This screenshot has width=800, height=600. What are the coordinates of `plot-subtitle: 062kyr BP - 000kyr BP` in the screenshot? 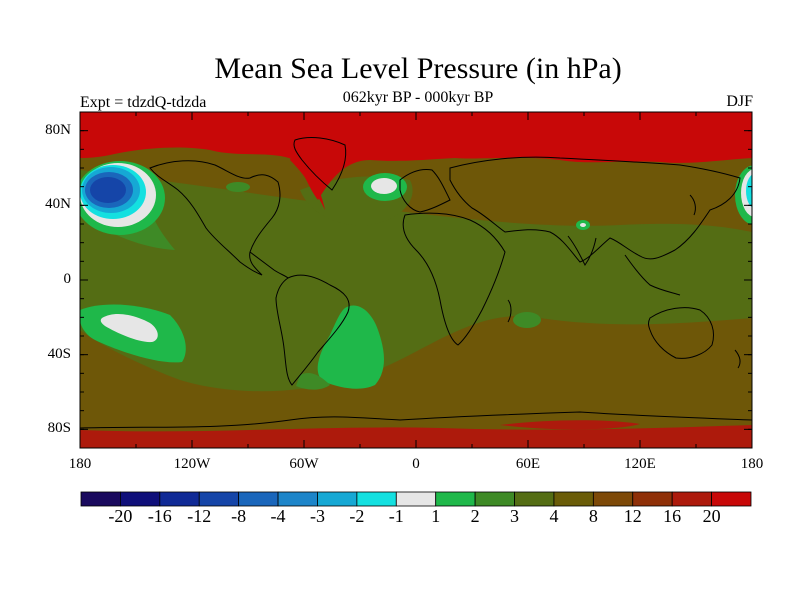 It's located at (418, 97).